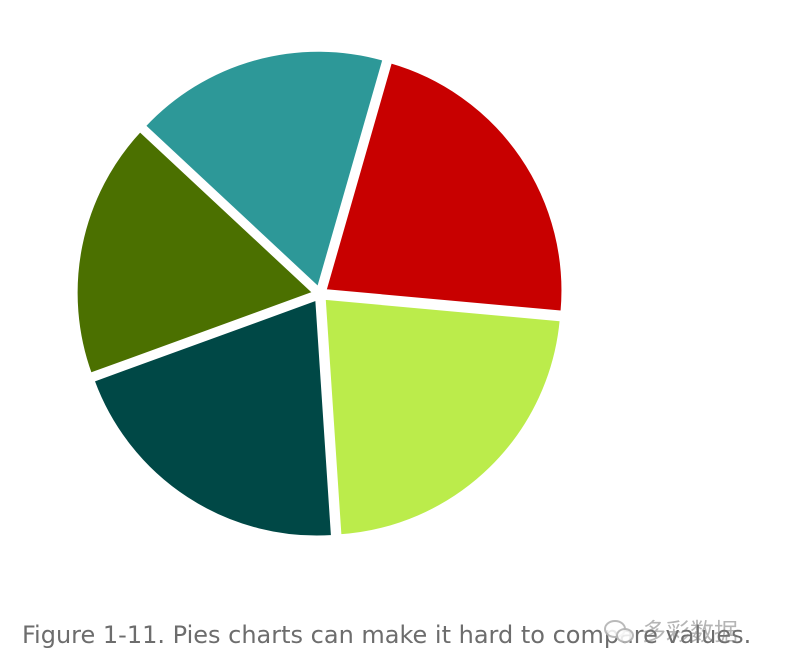 Image resolution: width=790 pixels, height=668 pixels. I want to click on wechat-icon, so click(619, 630).